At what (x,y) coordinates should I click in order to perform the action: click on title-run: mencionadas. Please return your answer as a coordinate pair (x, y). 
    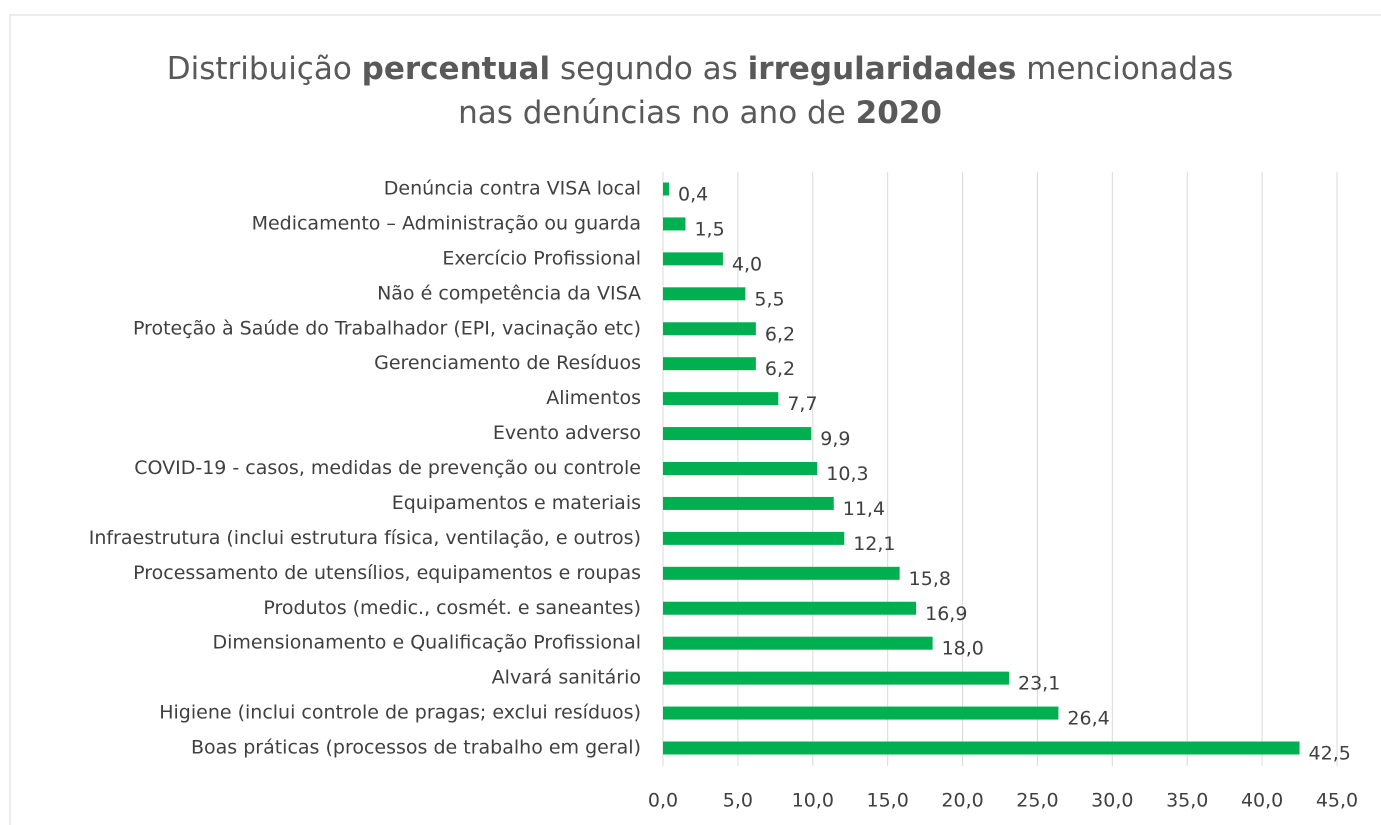
    Looking at the image, I should click on (1124, 69).